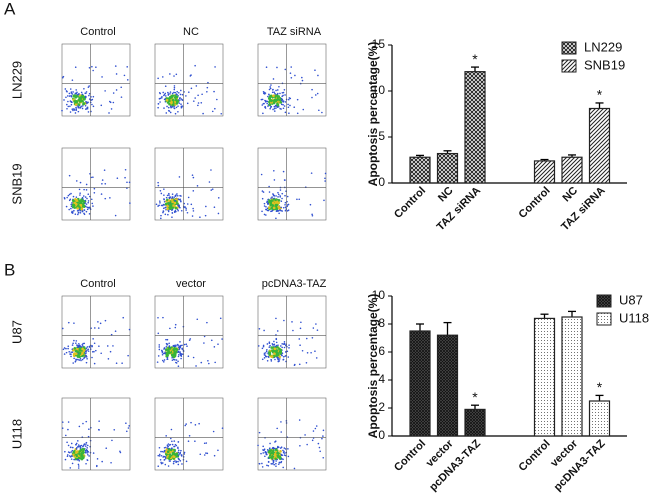 The image size is (650, 502). What do you see at coordinates (410, 456) in the screenshot?
I see `x-tick-label: Control` at bounding box center [410, 456].